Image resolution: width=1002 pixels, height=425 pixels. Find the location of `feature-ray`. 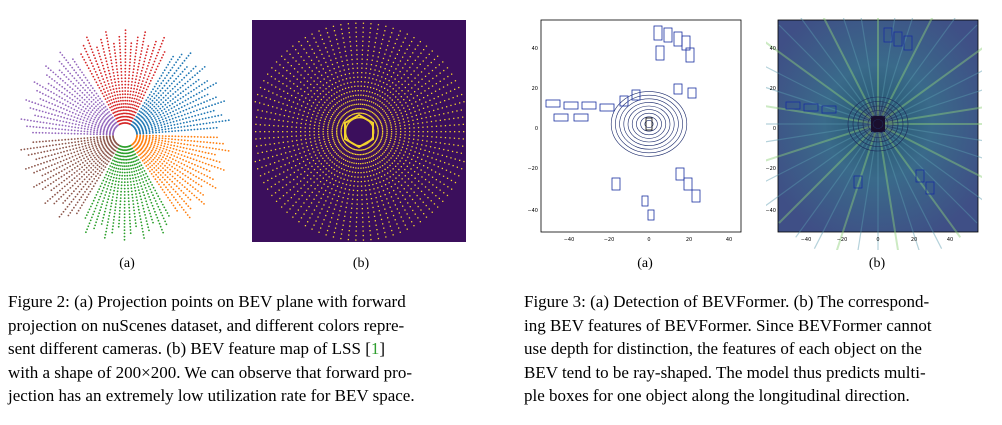

feature-ray is located at coordinates (868, 186).